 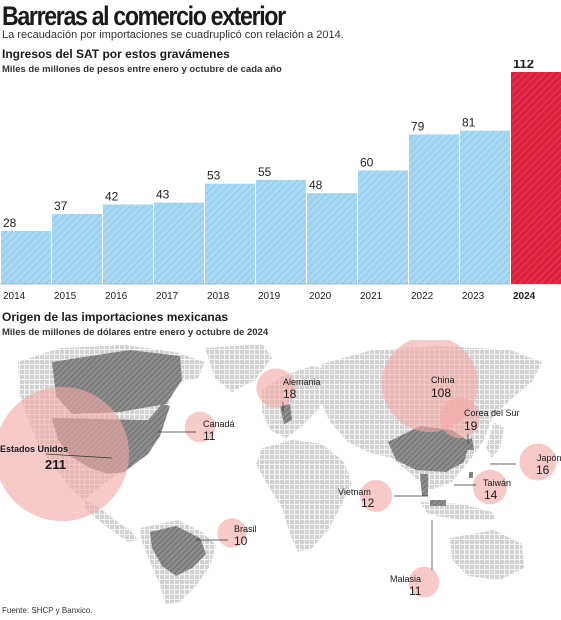 I want to click on imports-map-title: Origen de las importaciones mexicanas, so click(x=115, y=317).